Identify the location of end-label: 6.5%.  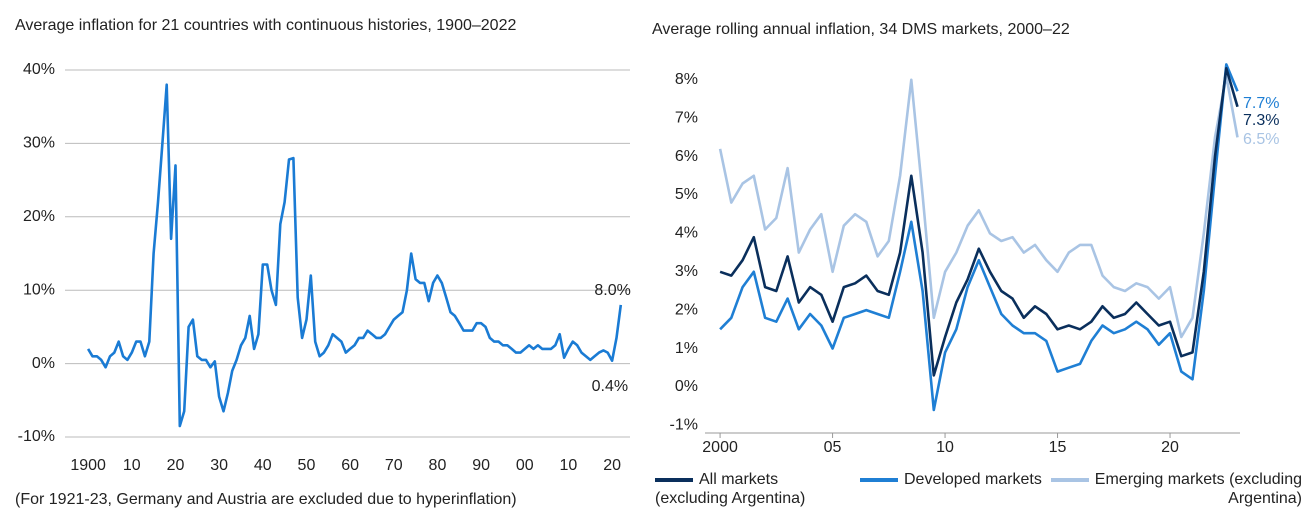
(1261, 139).